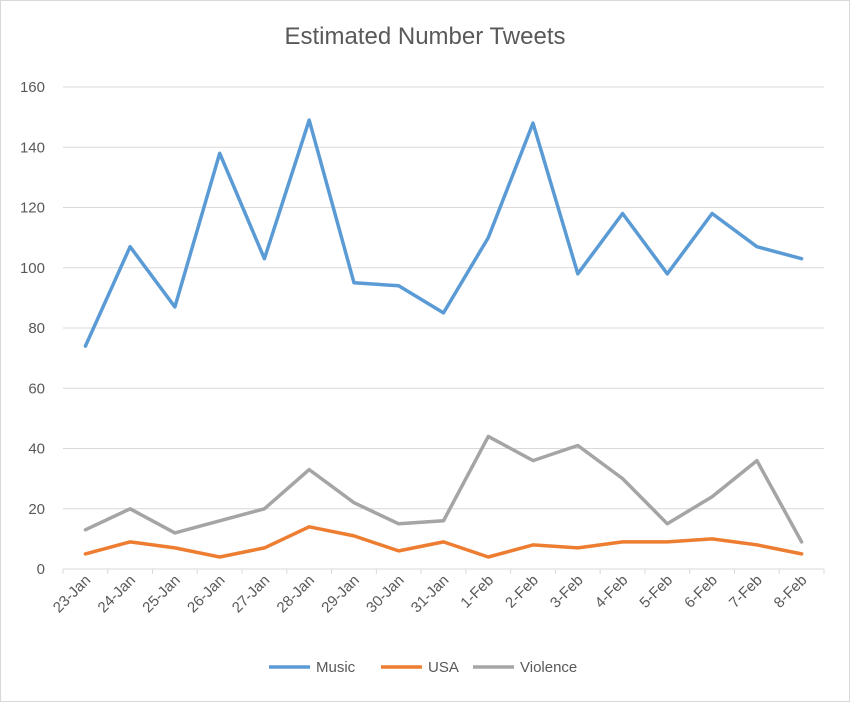  Describe the element at coordinates (791, 592) in the screenshot. I see `x-tick-label: 8-Feb` at that location.